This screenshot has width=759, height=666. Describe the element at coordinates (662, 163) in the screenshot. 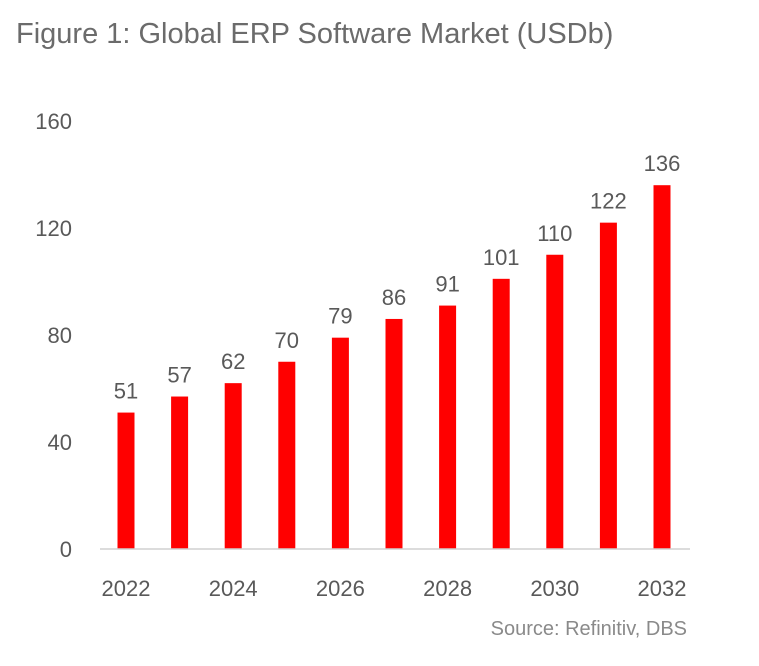

I see `data-label-2032: 136` at that location.